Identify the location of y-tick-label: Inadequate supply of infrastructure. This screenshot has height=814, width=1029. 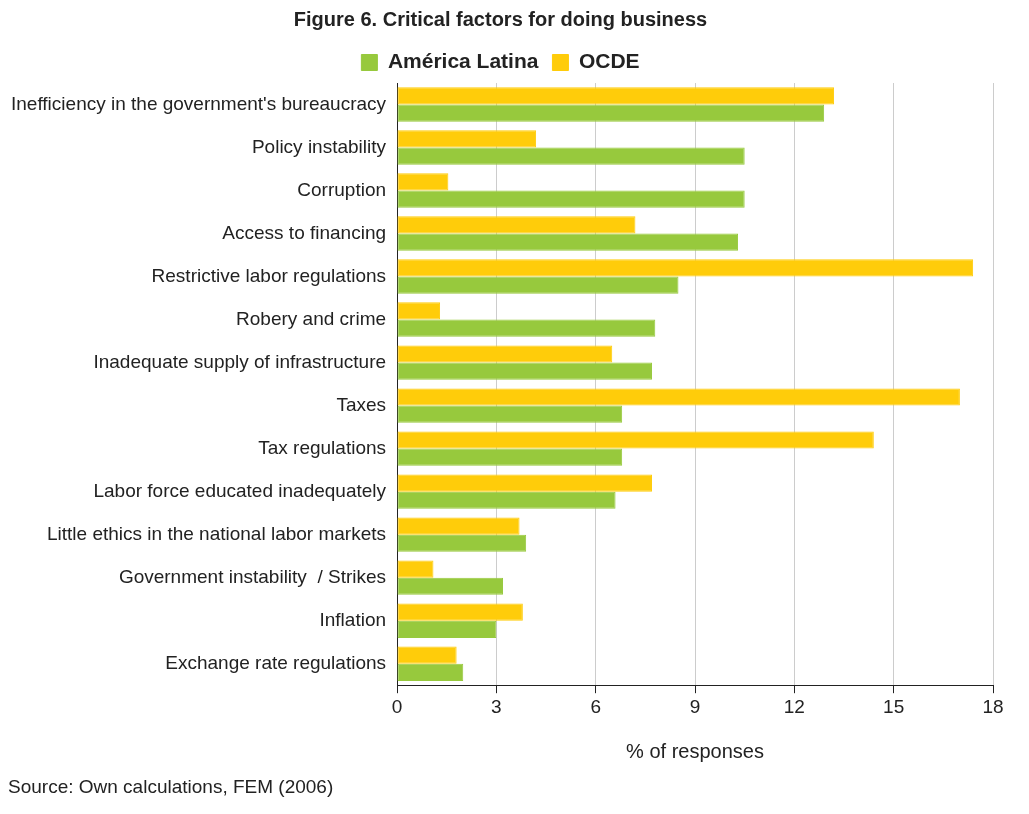
(240, 361).